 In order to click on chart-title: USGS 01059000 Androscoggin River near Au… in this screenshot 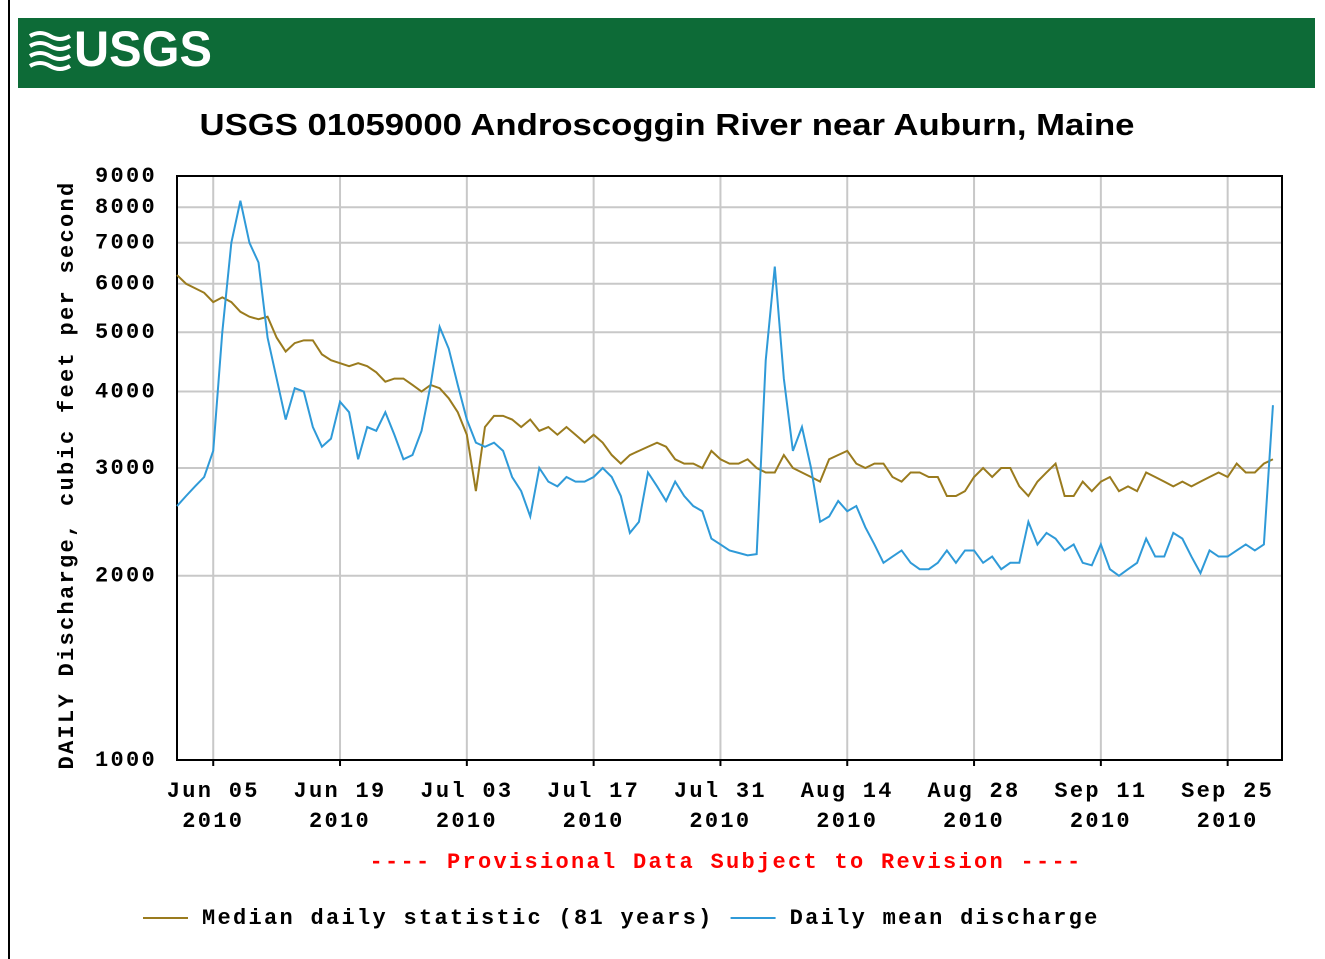, I will do `click(667, 124)`.